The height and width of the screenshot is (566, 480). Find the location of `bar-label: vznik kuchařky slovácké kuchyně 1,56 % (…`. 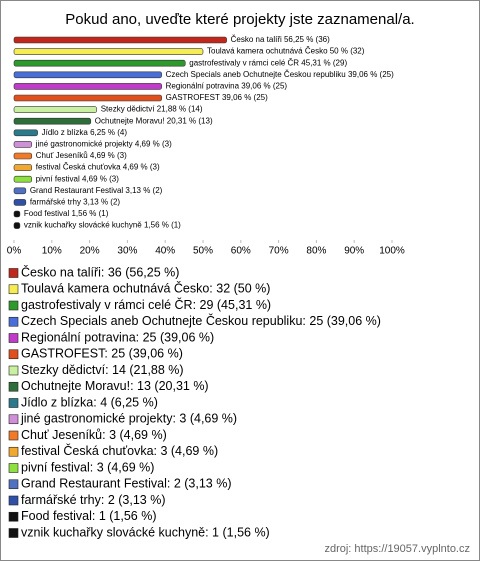

bar-label: vznik kuchařky slovácké kuchyně 1,56 % (… is located at coordinates (102, 225).